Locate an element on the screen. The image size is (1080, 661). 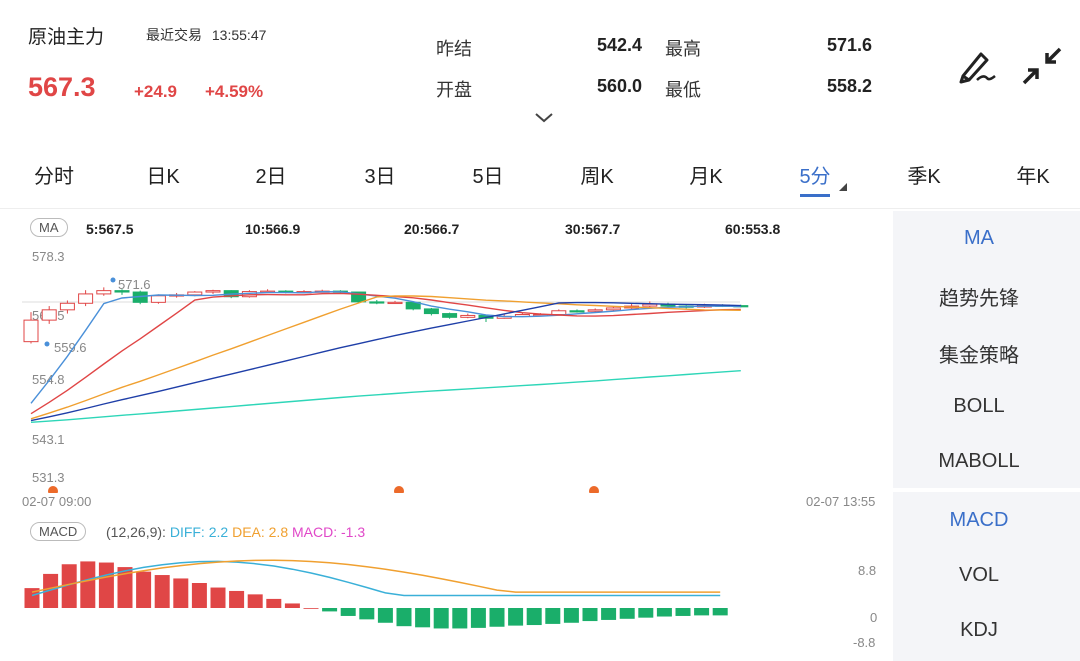
indicator-kdj: KDJ is located at coordinates (979, 630).